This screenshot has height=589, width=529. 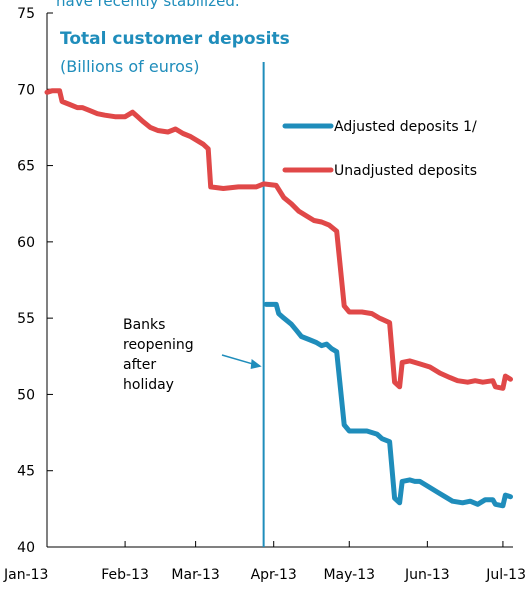 What do you see at coordinates (175, 39) in the screenshot?
I see `chart-title: Total customer deposits` at bounding box center [175, 39].